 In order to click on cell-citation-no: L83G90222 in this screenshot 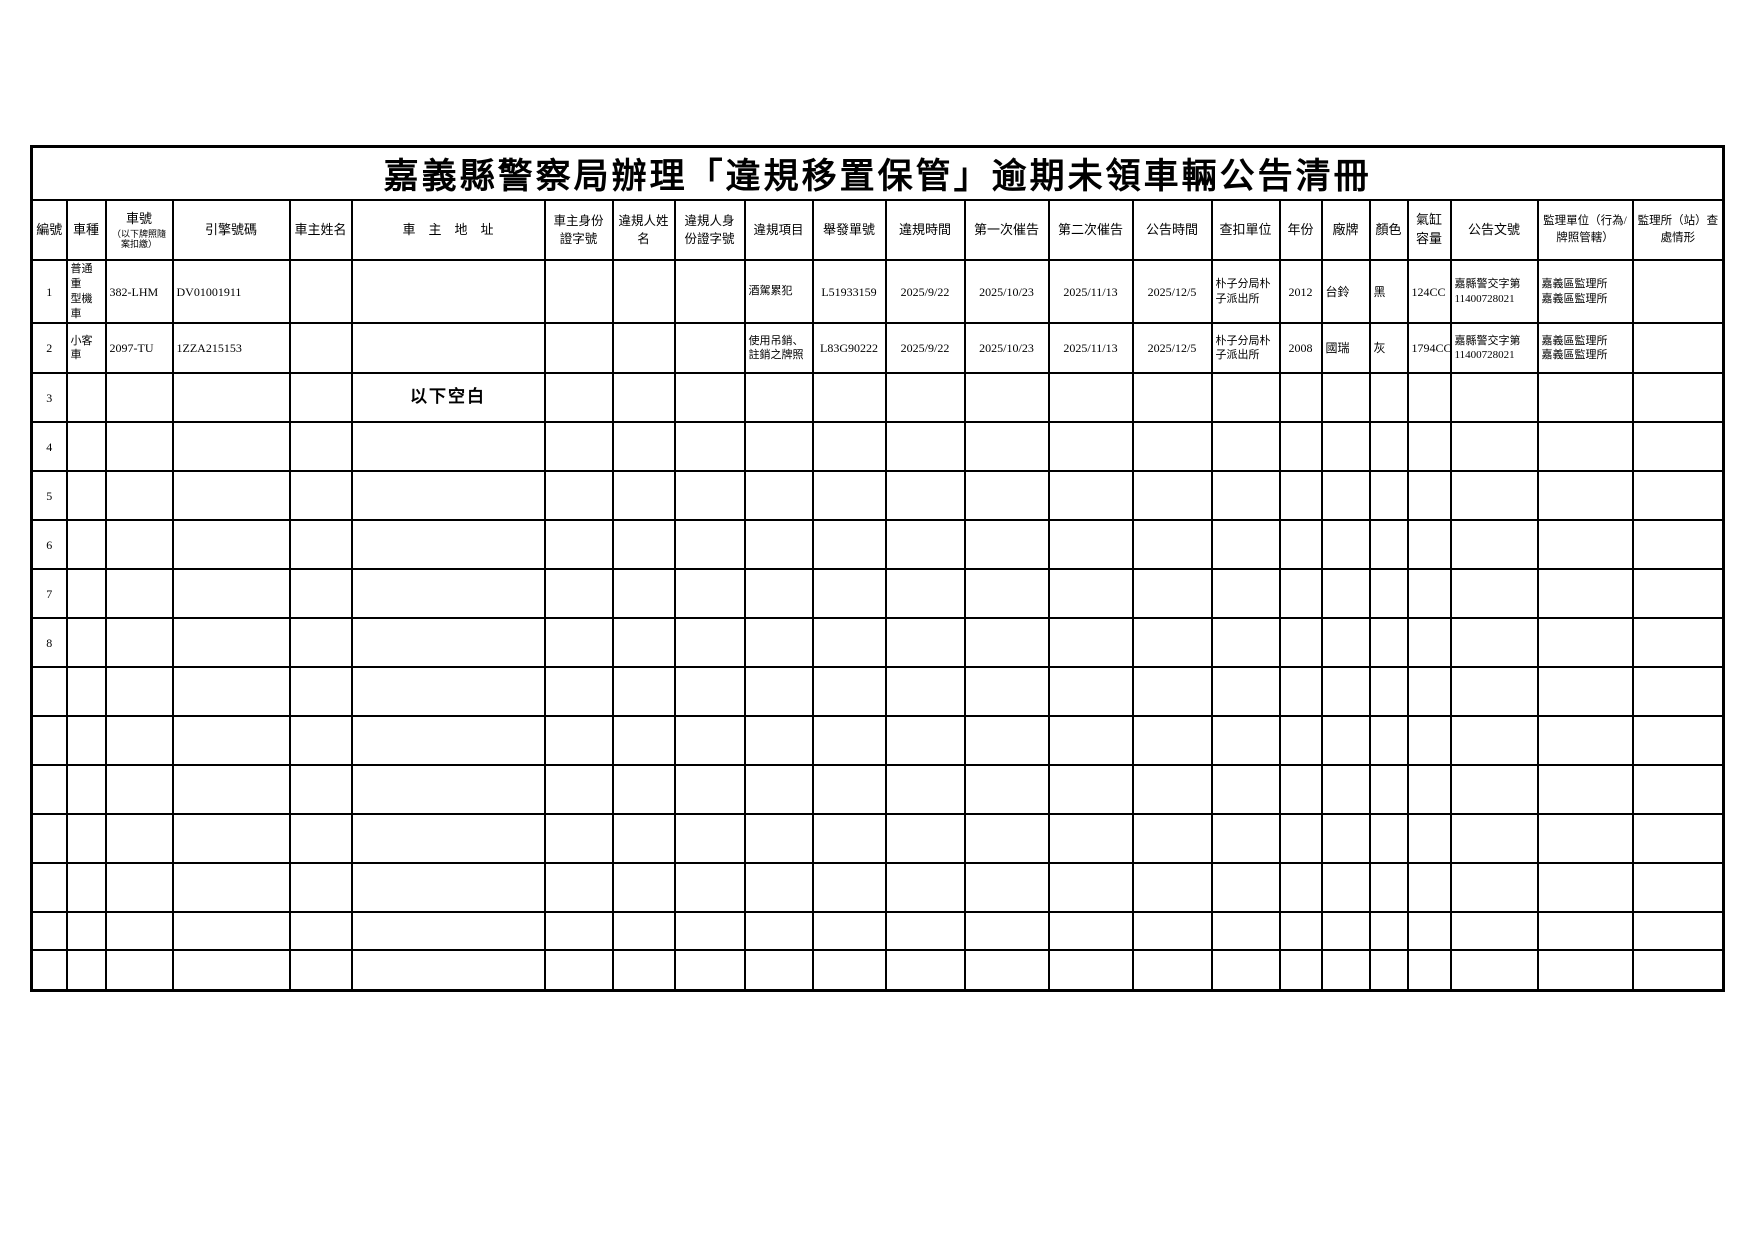, I will do `click(849, 348)`.